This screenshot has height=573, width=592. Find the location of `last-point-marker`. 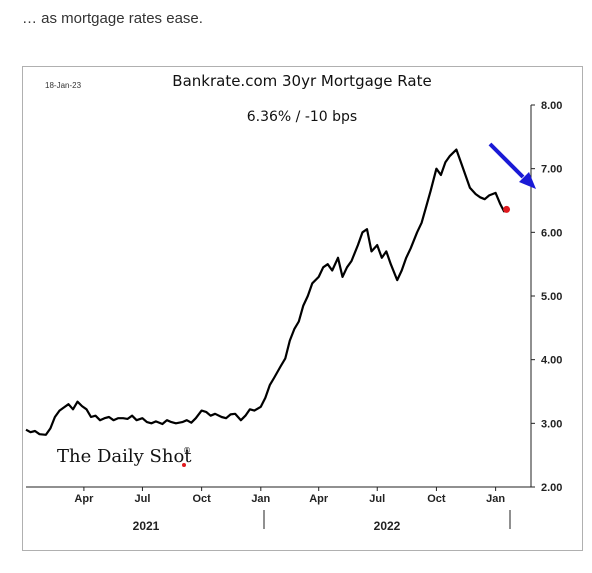

last-point-marker is located at coordinates (507, 209).